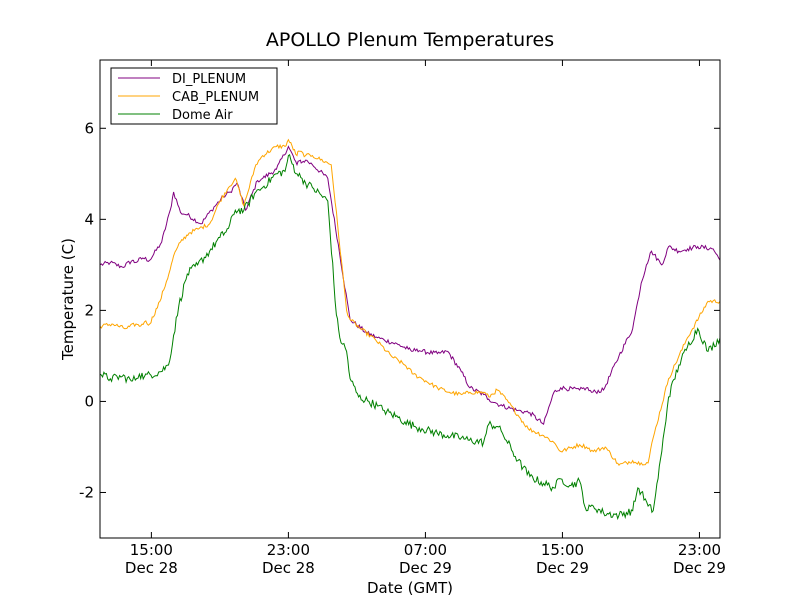 This screenshot has width=800, height=600. Describe the element at coordinates (68, 299) in the screenshot. I see `y-axis-label: Temperature (C)` at that location.